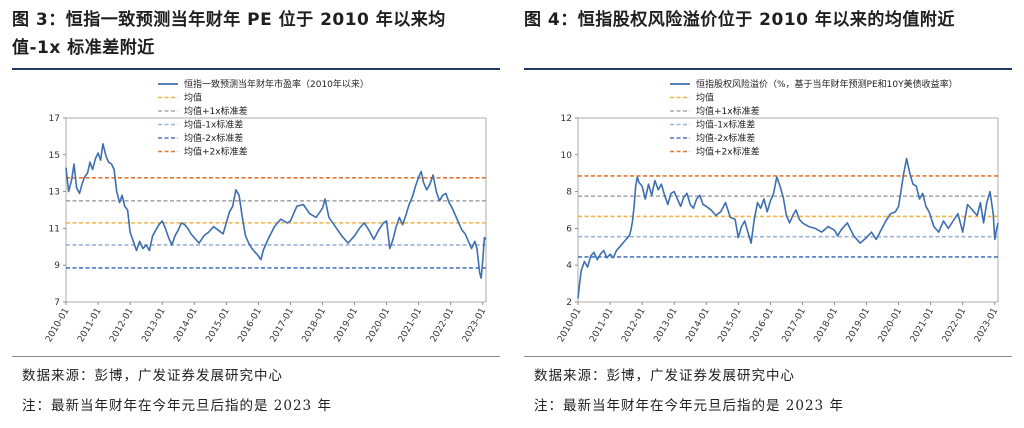  I want to click on figure-4-bottom-rule, so click(768, 356).